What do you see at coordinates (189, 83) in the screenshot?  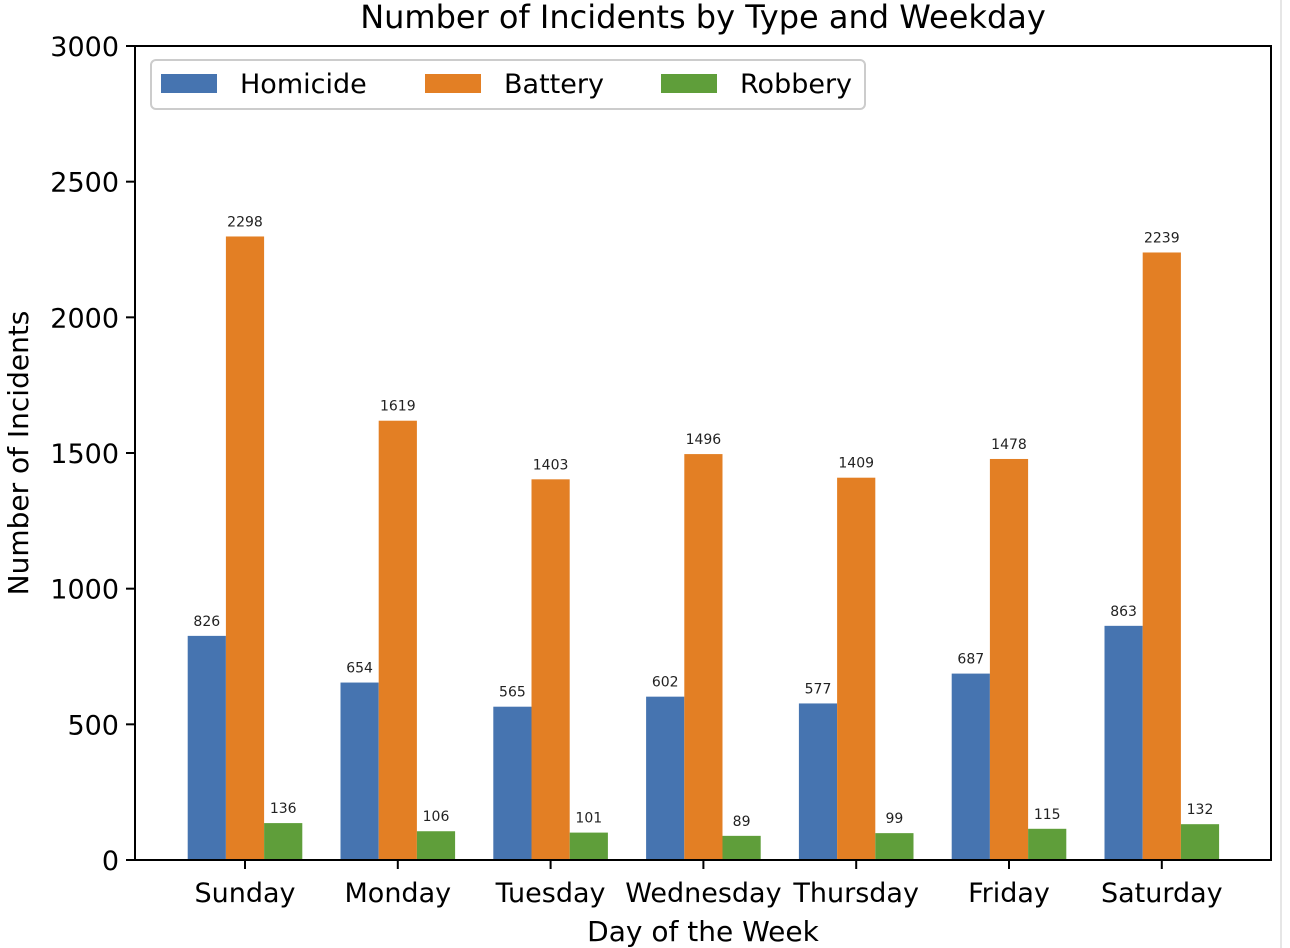 I see `legend-swatch-homicide` at bounding box center [189, 83].